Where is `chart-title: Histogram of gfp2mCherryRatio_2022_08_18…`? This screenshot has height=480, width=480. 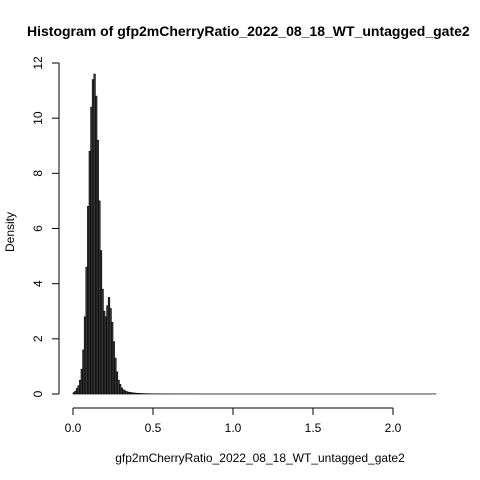 chart-title: Histogram of gfp2mCherryRatio_2022_08_18… is located at coordinates (248, 31).